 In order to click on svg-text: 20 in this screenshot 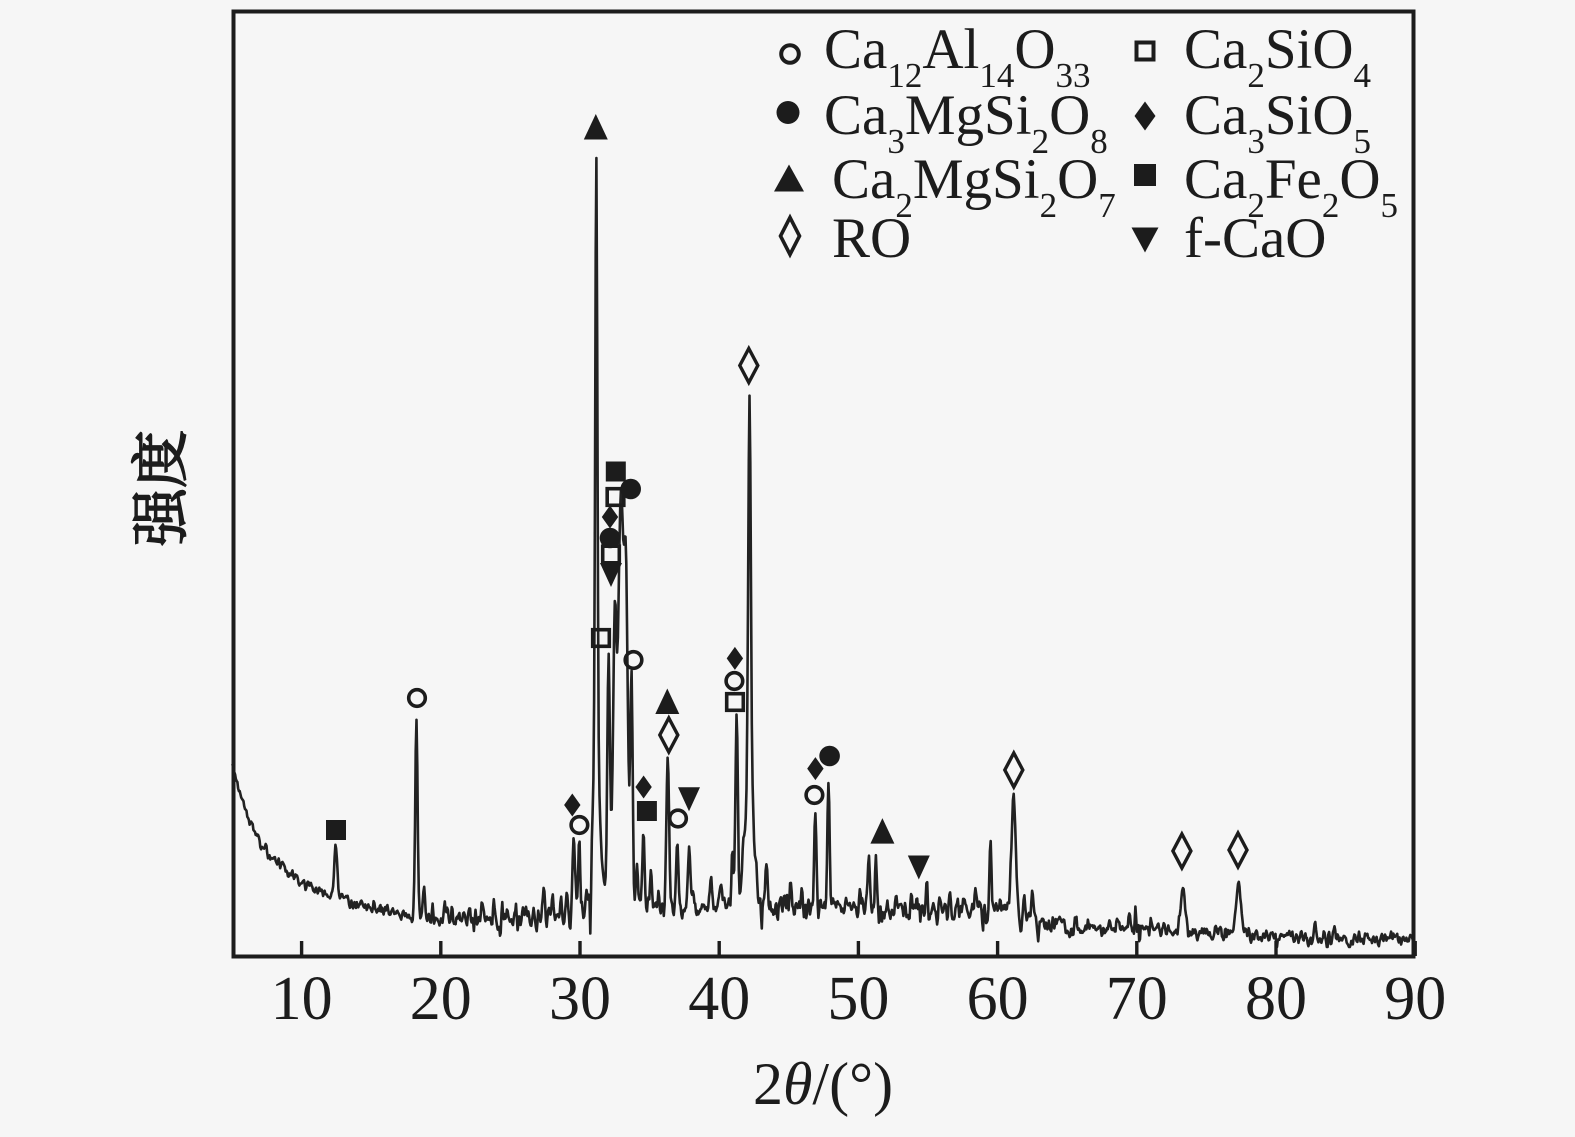, I will do `click(441, 999)`.